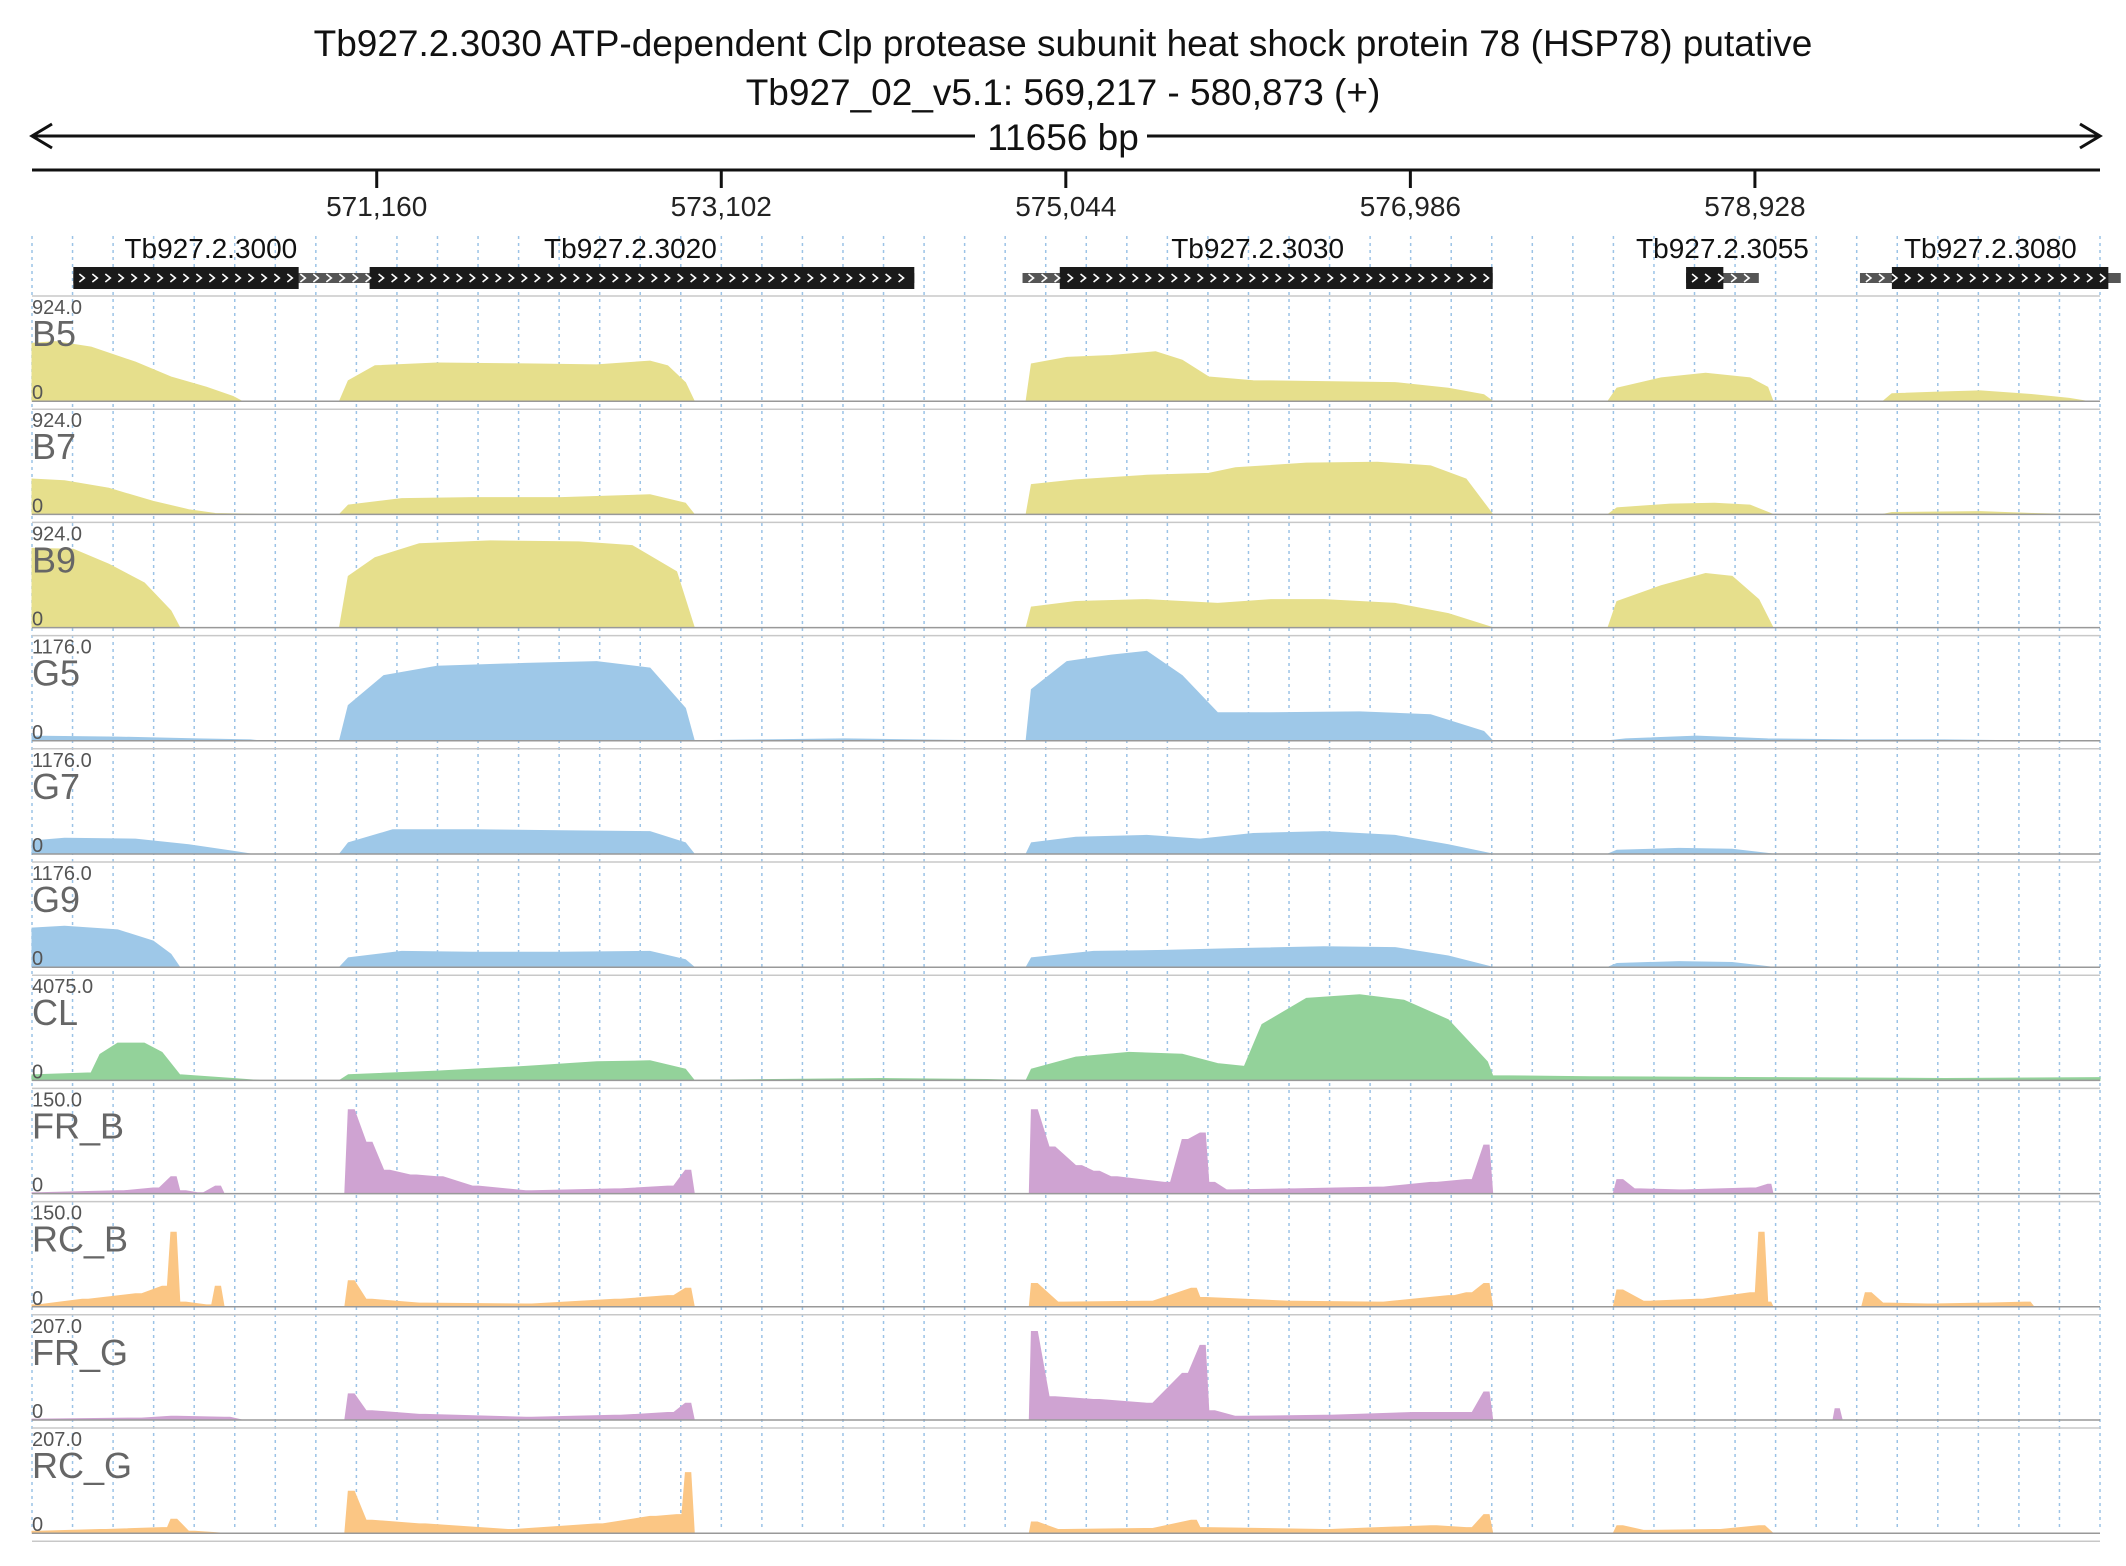 Image resolution: width=2126 pixels, height=1566 pixels. I want to click on track-name-label: G5, so click(56, 673).